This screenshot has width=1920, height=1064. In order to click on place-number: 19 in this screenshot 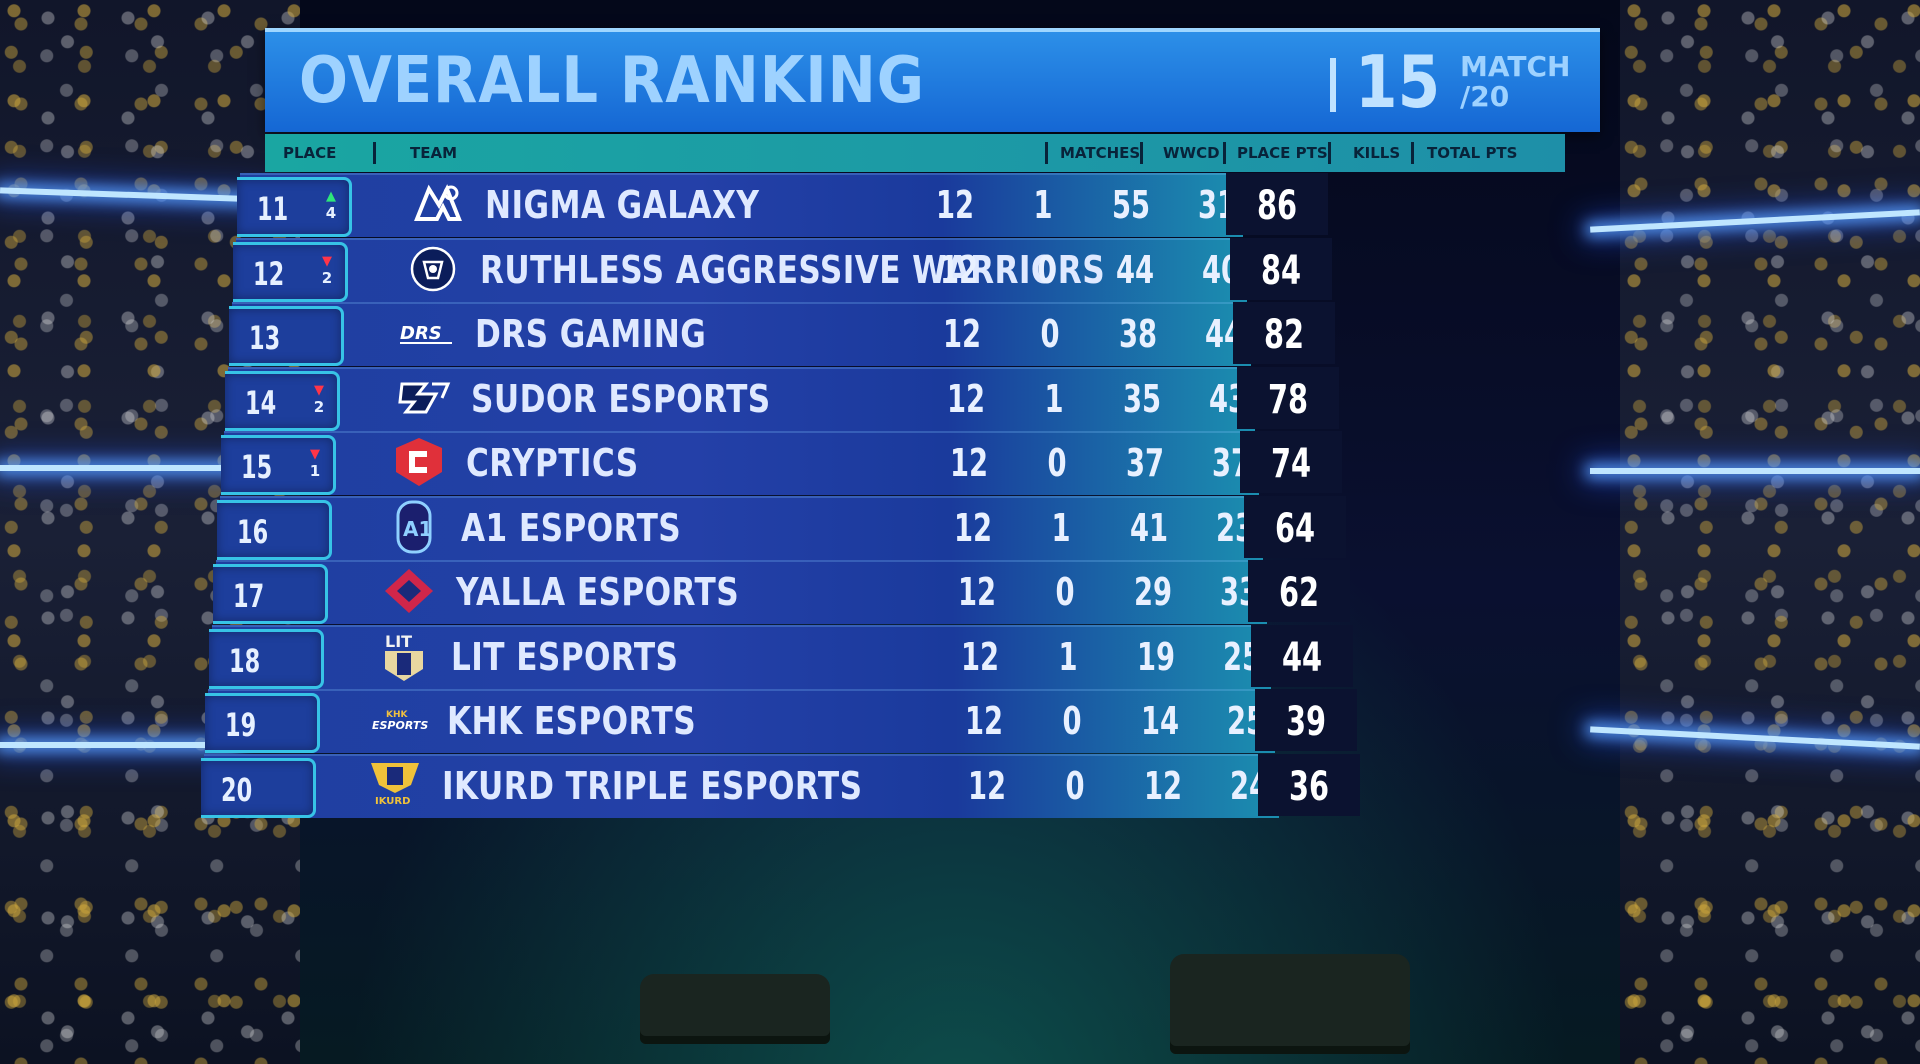, I will do `click(241, 725)`.